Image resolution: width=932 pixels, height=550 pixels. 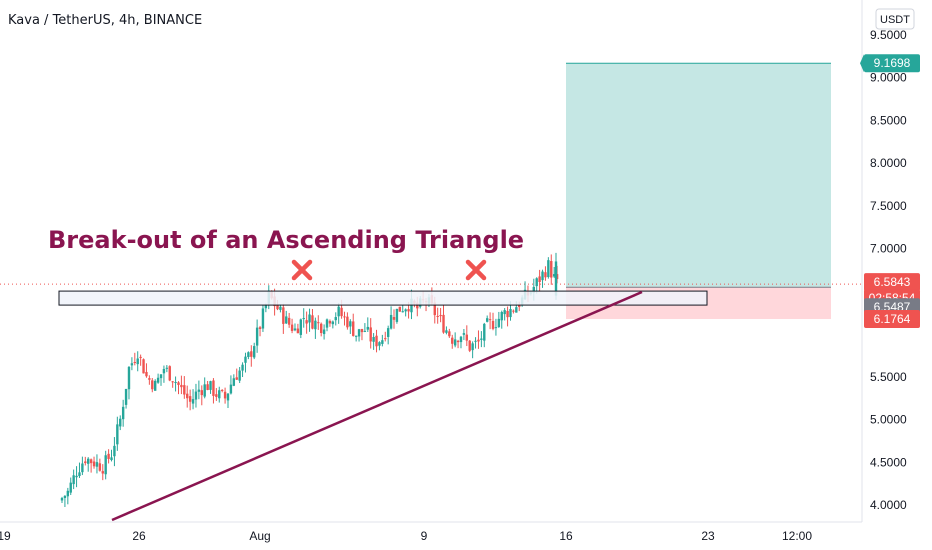 I want to click on time-axis: 19 26 Aug 9 16 23 12:00, so click(x=406, y=536).